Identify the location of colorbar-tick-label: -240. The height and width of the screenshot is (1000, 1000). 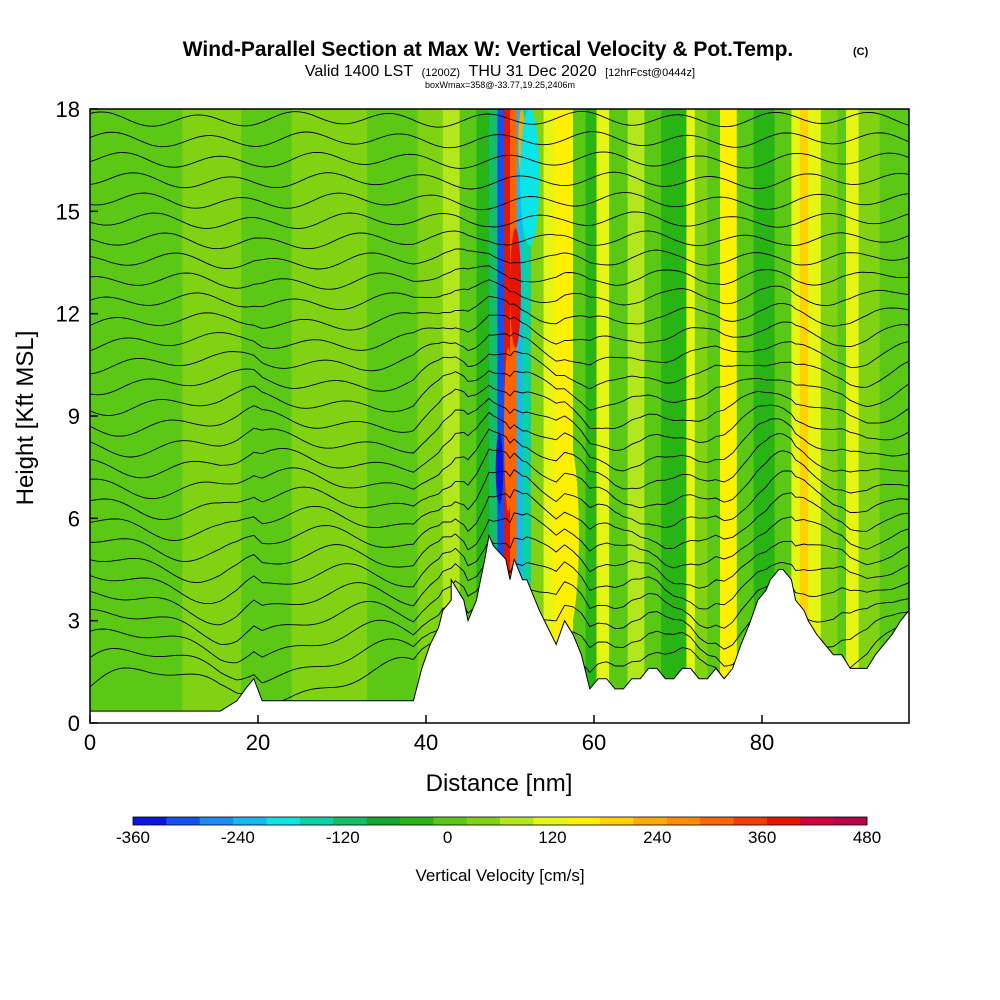
(238, 837).